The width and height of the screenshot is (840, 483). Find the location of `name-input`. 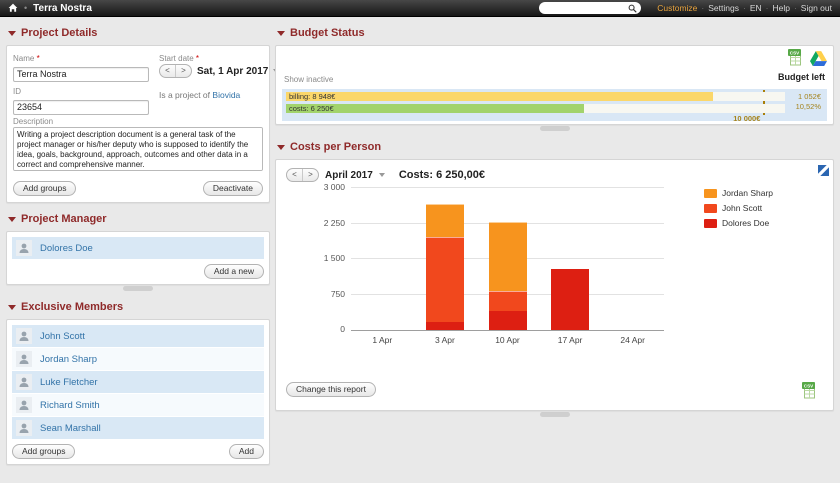

name-input is located at coordinates (81, 74).